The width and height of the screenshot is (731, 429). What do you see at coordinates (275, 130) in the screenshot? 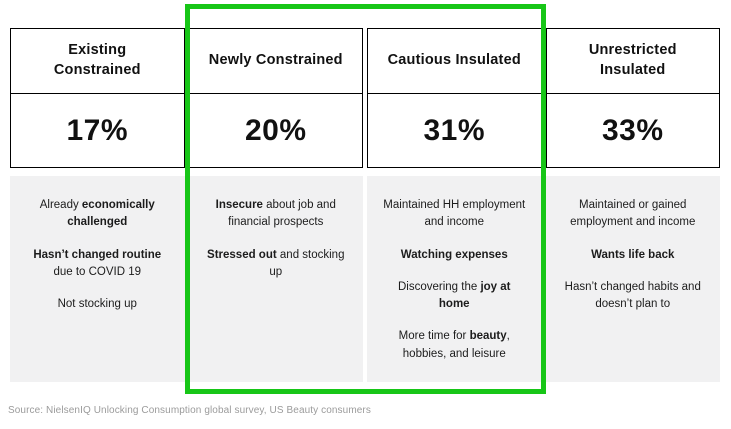
I see `segment-percent: 20%` at bounding box center [275, 130].